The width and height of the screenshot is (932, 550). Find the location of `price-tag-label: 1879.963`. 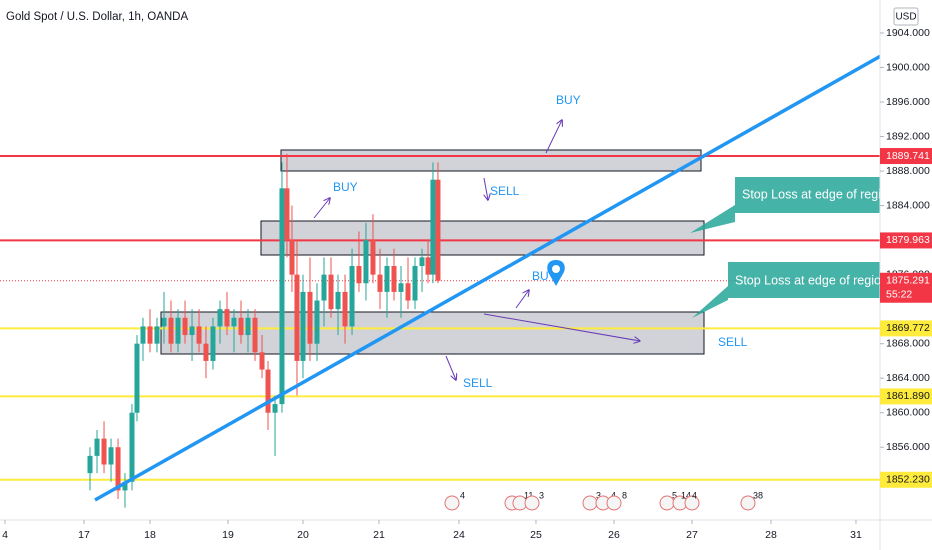

price-tag-label: 1879.963 is located at coordinates (908, 240).